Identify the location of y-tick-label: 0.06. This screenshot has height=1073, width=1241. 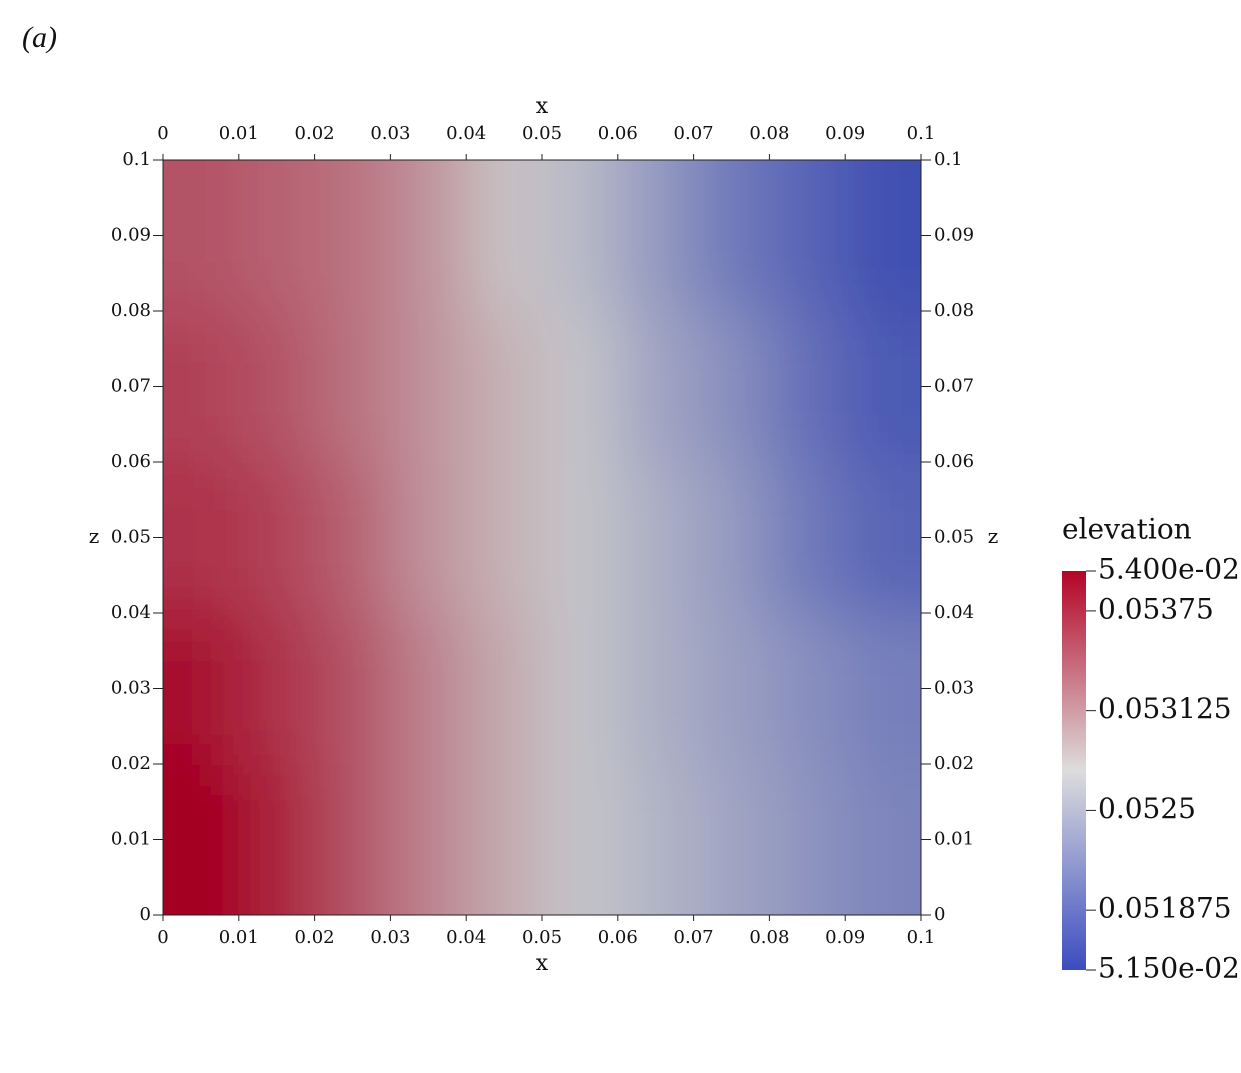
(131, 461).